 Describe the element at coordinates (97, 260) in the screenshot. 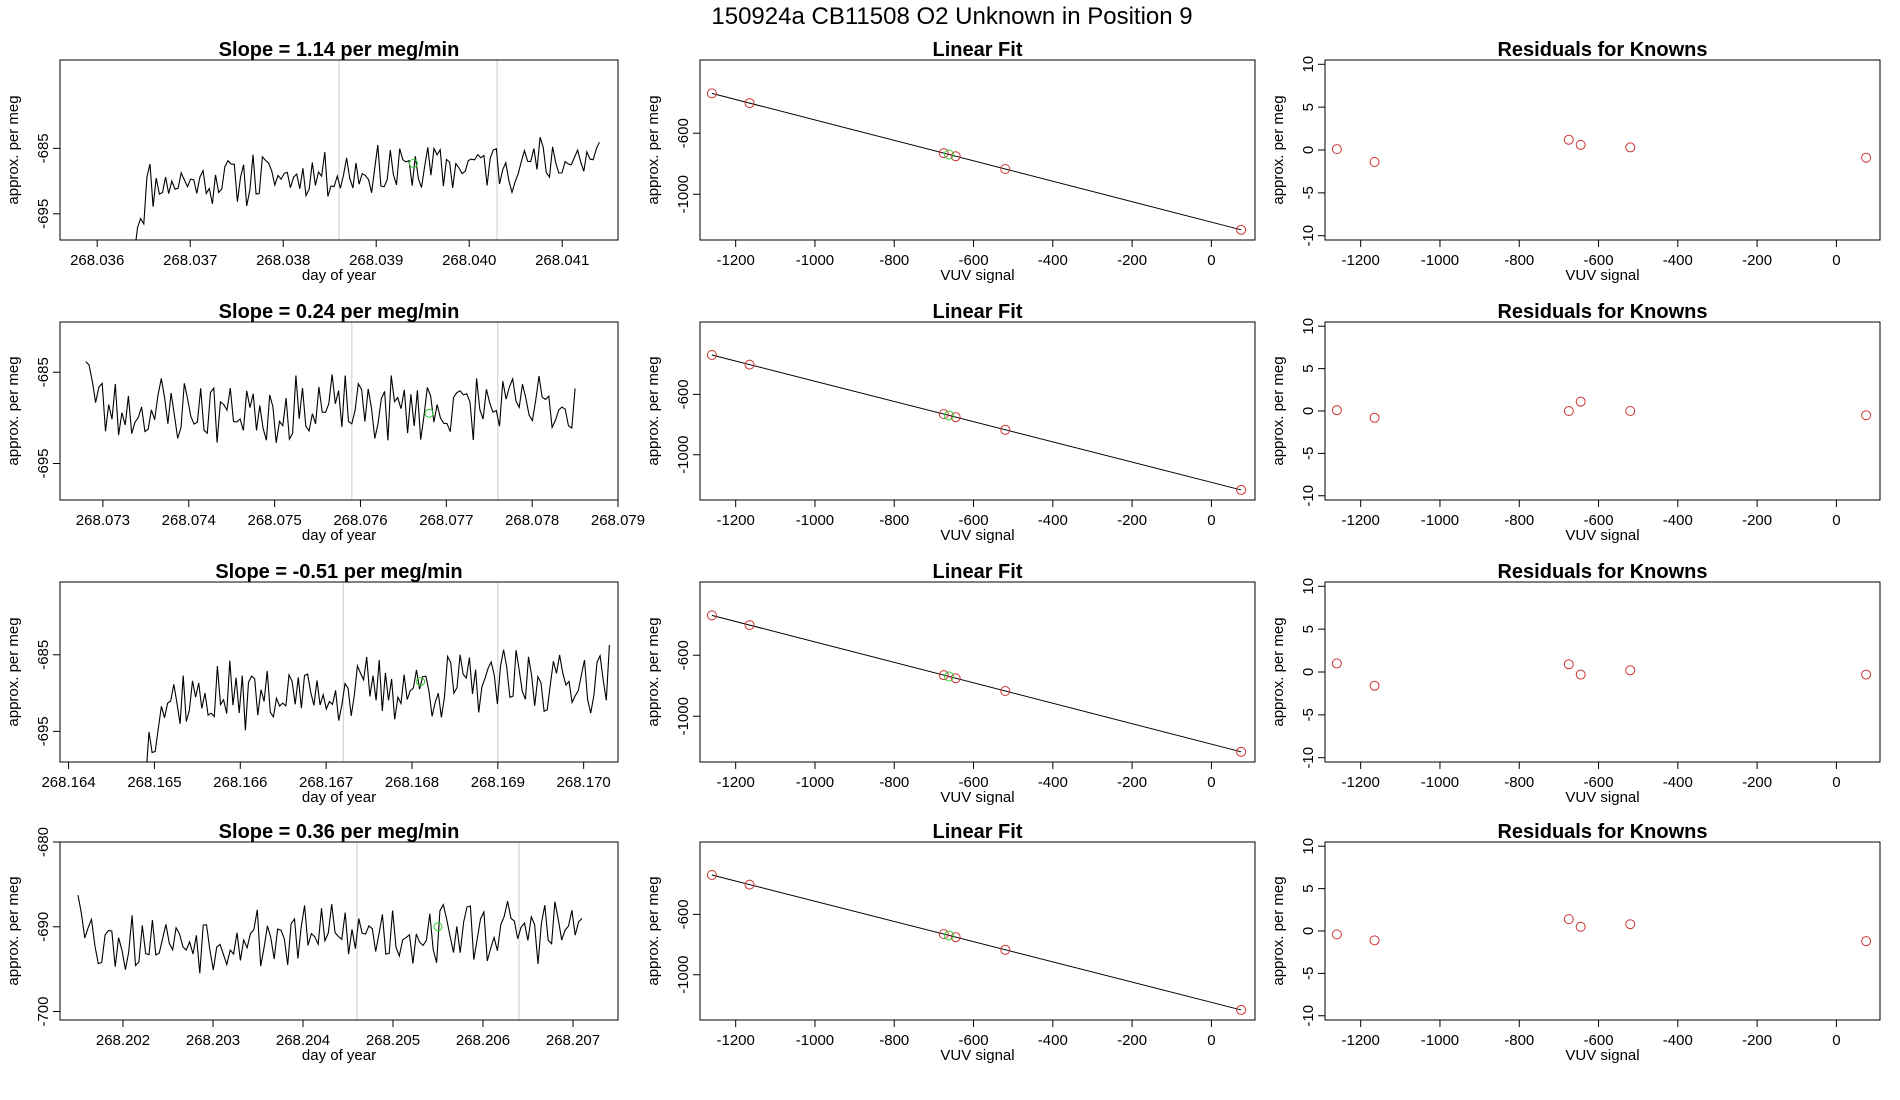

I see `x-tick-label: 268.036` at that location.